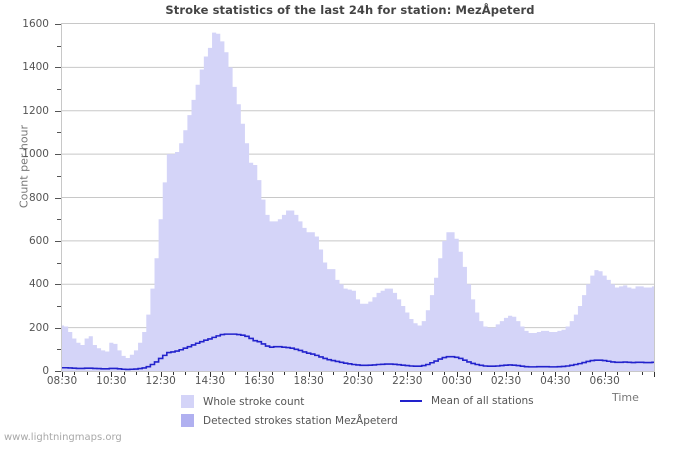 Image resolution: width=700 pixels, height=450 pixels. Describe the element at coordinates (210, 381) in the screenshot. I see `x-tick-label: 14:30` at that location.